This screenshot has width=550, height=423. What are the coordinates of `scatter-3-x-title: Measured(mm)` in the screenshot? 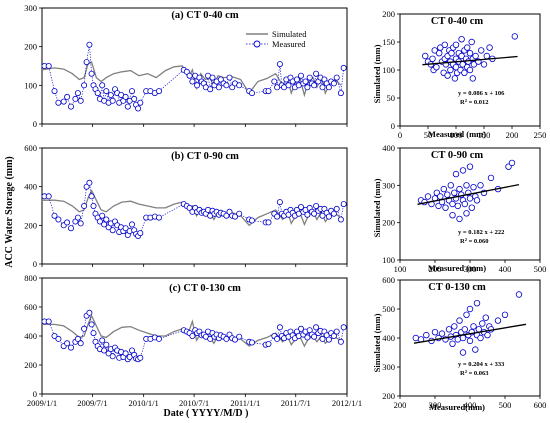 It's located at (457, 407).